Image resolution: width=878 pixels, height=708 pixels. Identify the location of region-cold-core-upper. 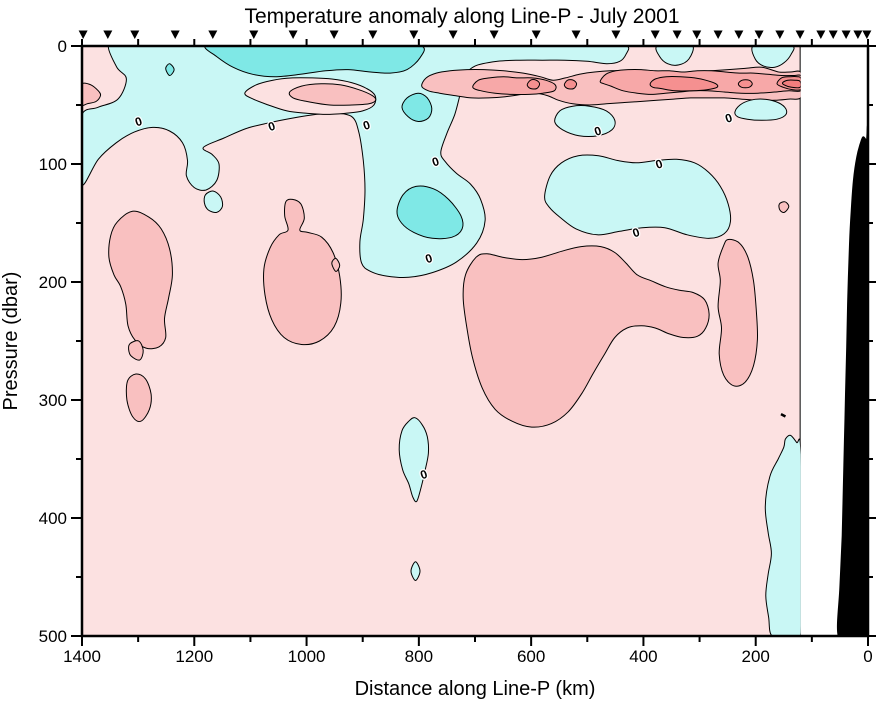
(417, 107).